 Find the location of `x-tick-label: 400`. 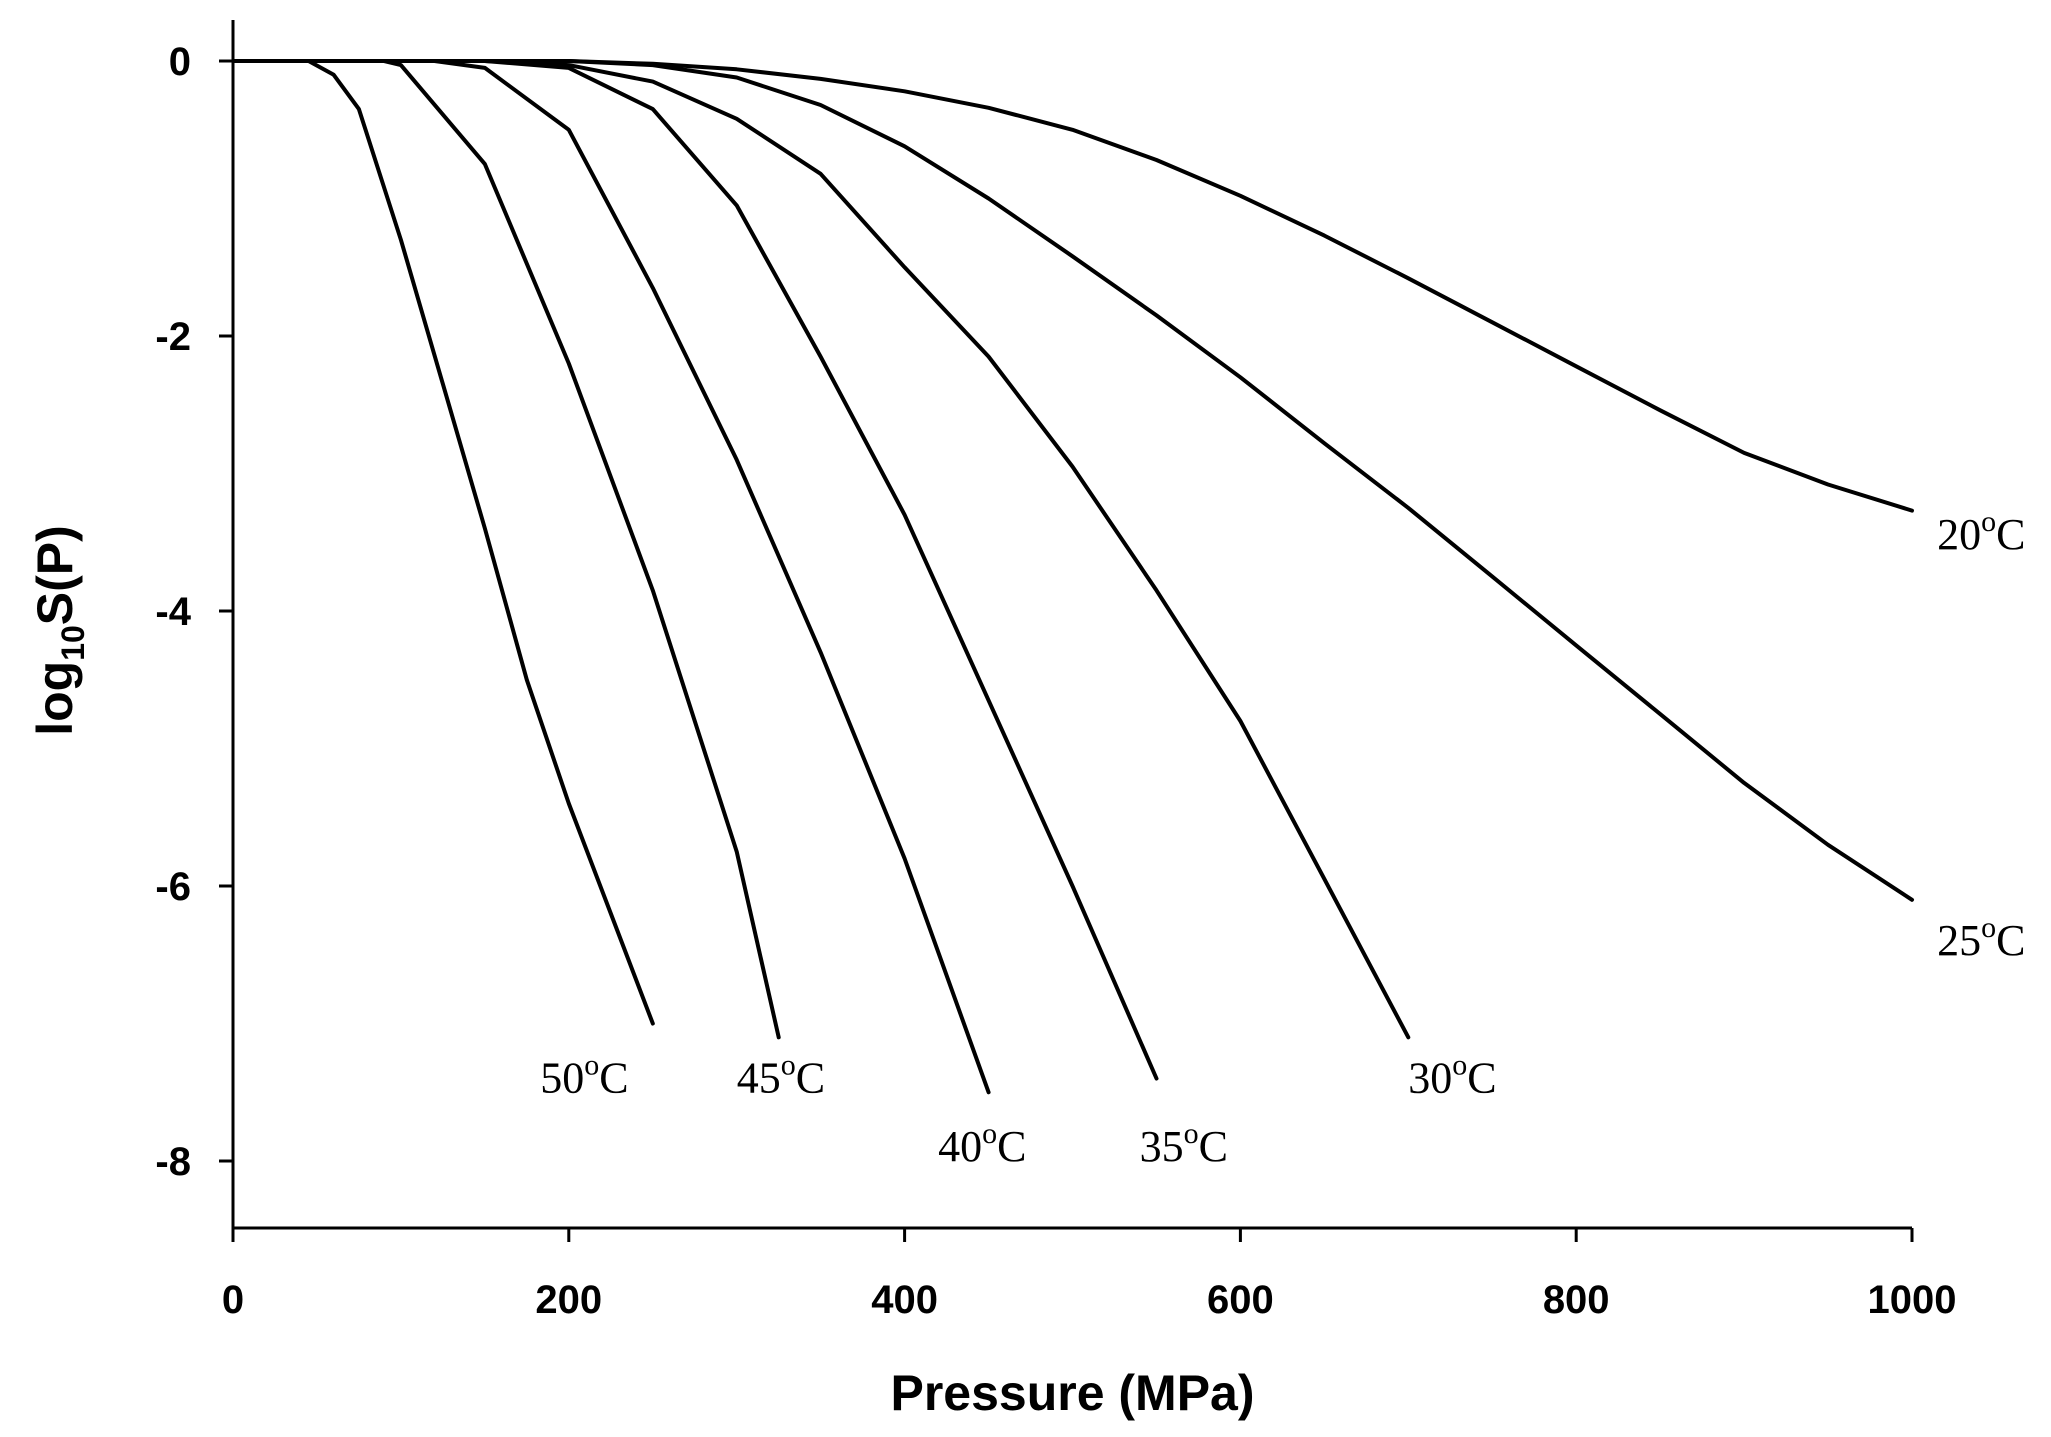

x-tick-label: 400 is located at coordinates (904, 1300).